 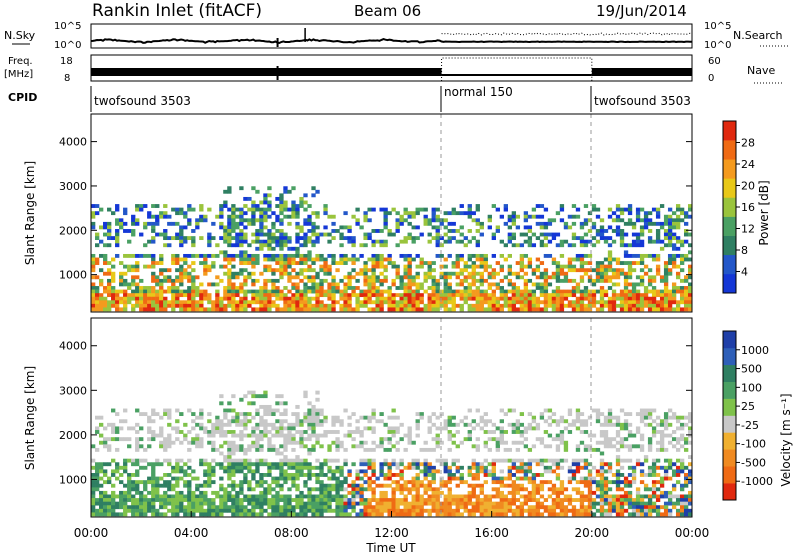 What do you see at coordinates (291, 533) in the screenshot?
I see `x-tick-label: 08:00` at bounding box center [291, 533].